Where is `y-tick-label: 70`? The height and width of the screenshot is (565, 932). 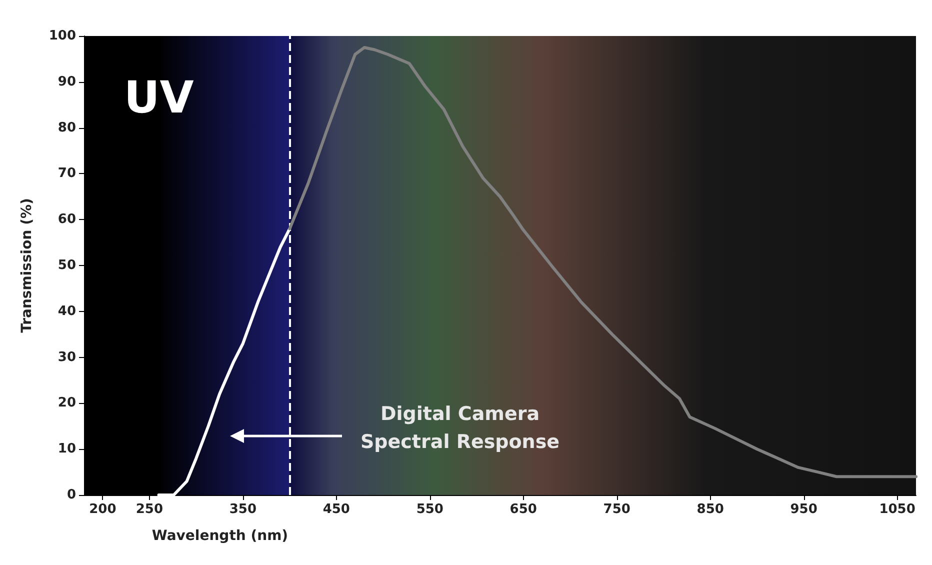 y-tick-label: 70 is located at coordinates (67, 174).